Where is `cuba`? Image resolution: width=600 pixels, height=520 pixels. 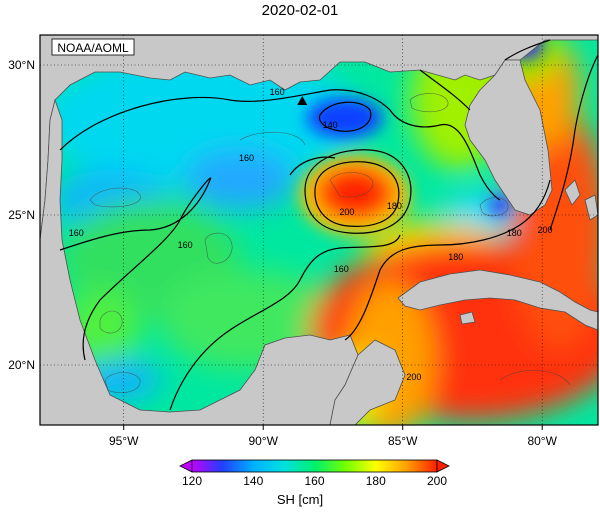
cuba is located at coordinates (497, 300).